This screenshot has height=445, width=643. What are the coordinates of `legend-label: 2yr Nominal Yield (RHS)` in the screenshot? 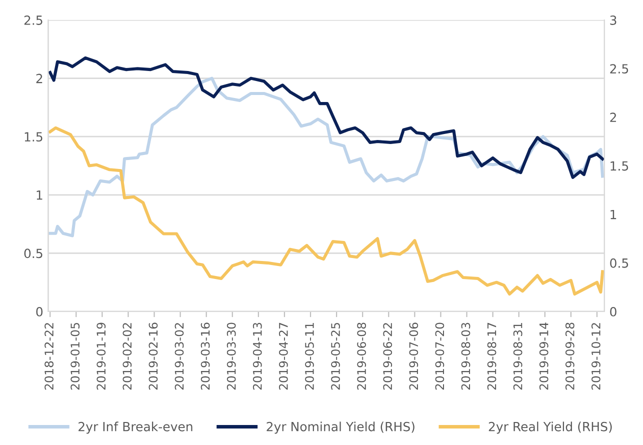 It's located at (340, 428).